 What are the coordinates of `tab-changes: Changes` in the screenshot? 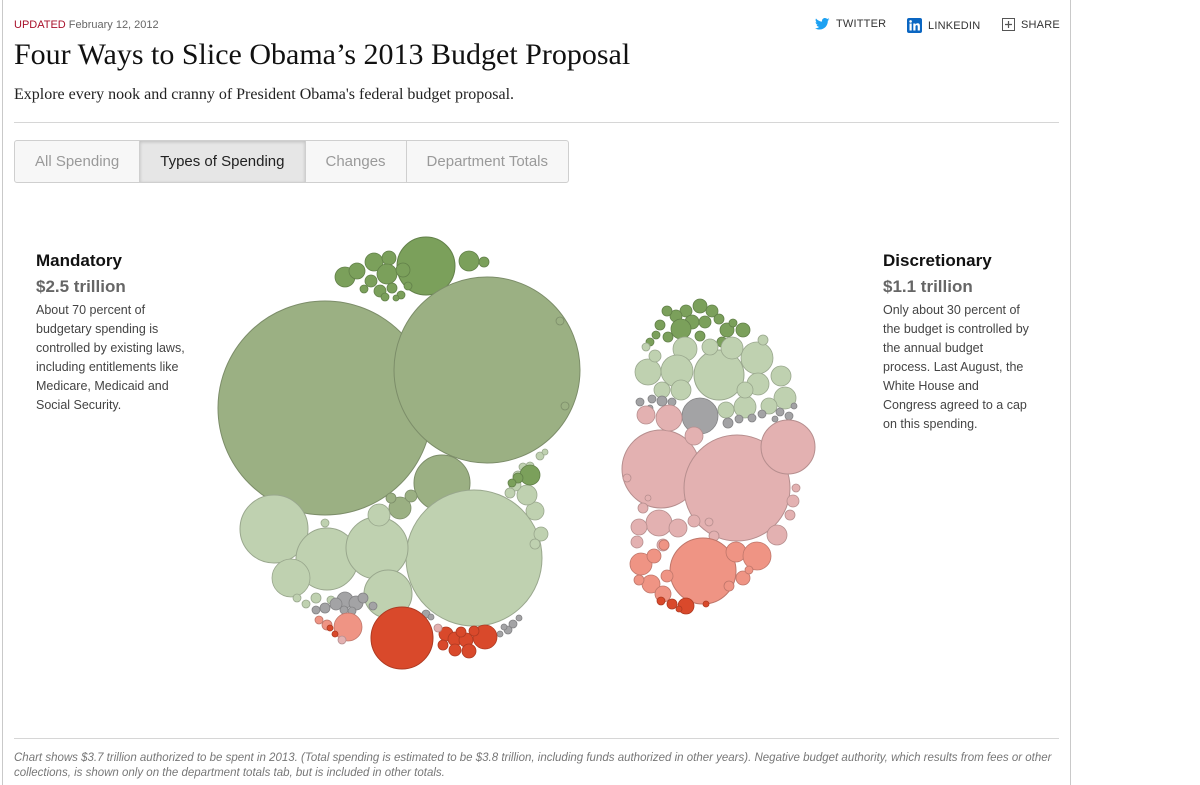 It's located at (356, 161).